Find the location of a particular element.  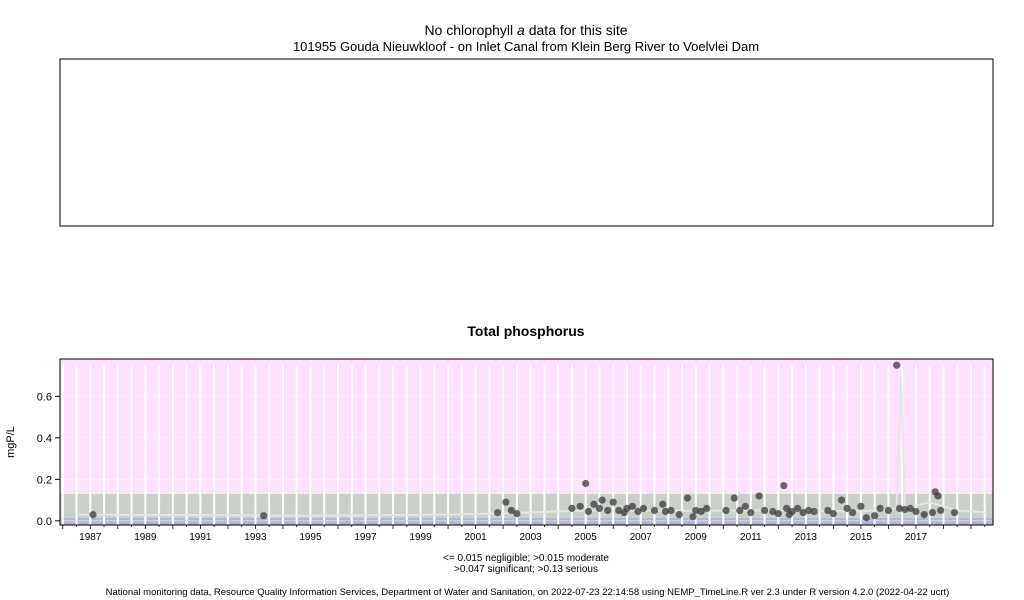

band-negligible is located at coordinates (526, 521).